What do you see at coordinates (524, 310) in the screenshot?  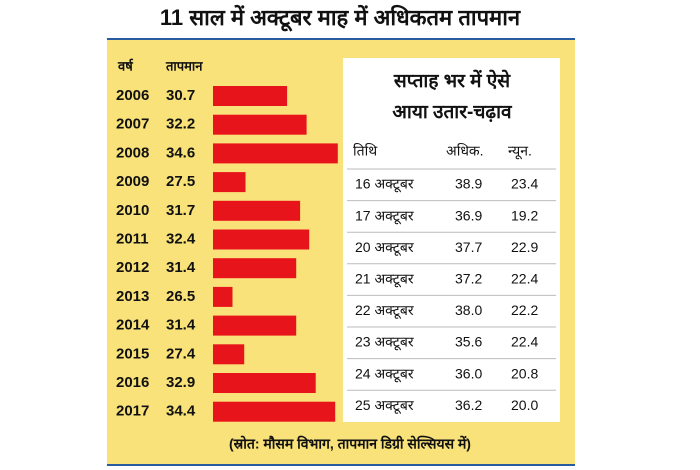 I see `table-cell: 22.2` at bounding box center [524, 310].